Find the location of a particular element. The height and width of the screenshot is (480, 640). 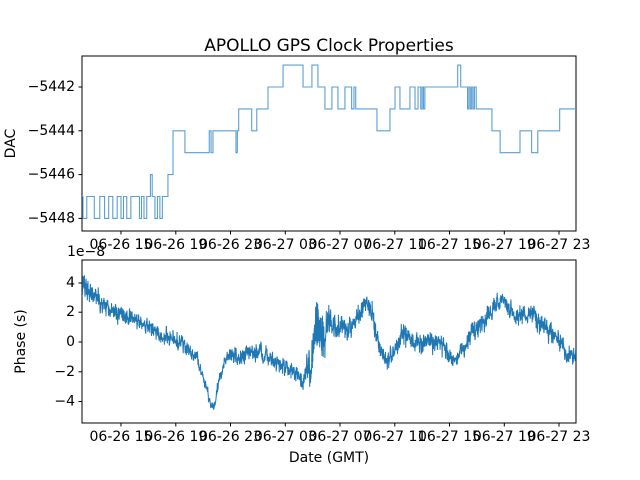

bottom-ytick-labels: 4 2 0 −2 −4 is located at coordinates (64, 342).